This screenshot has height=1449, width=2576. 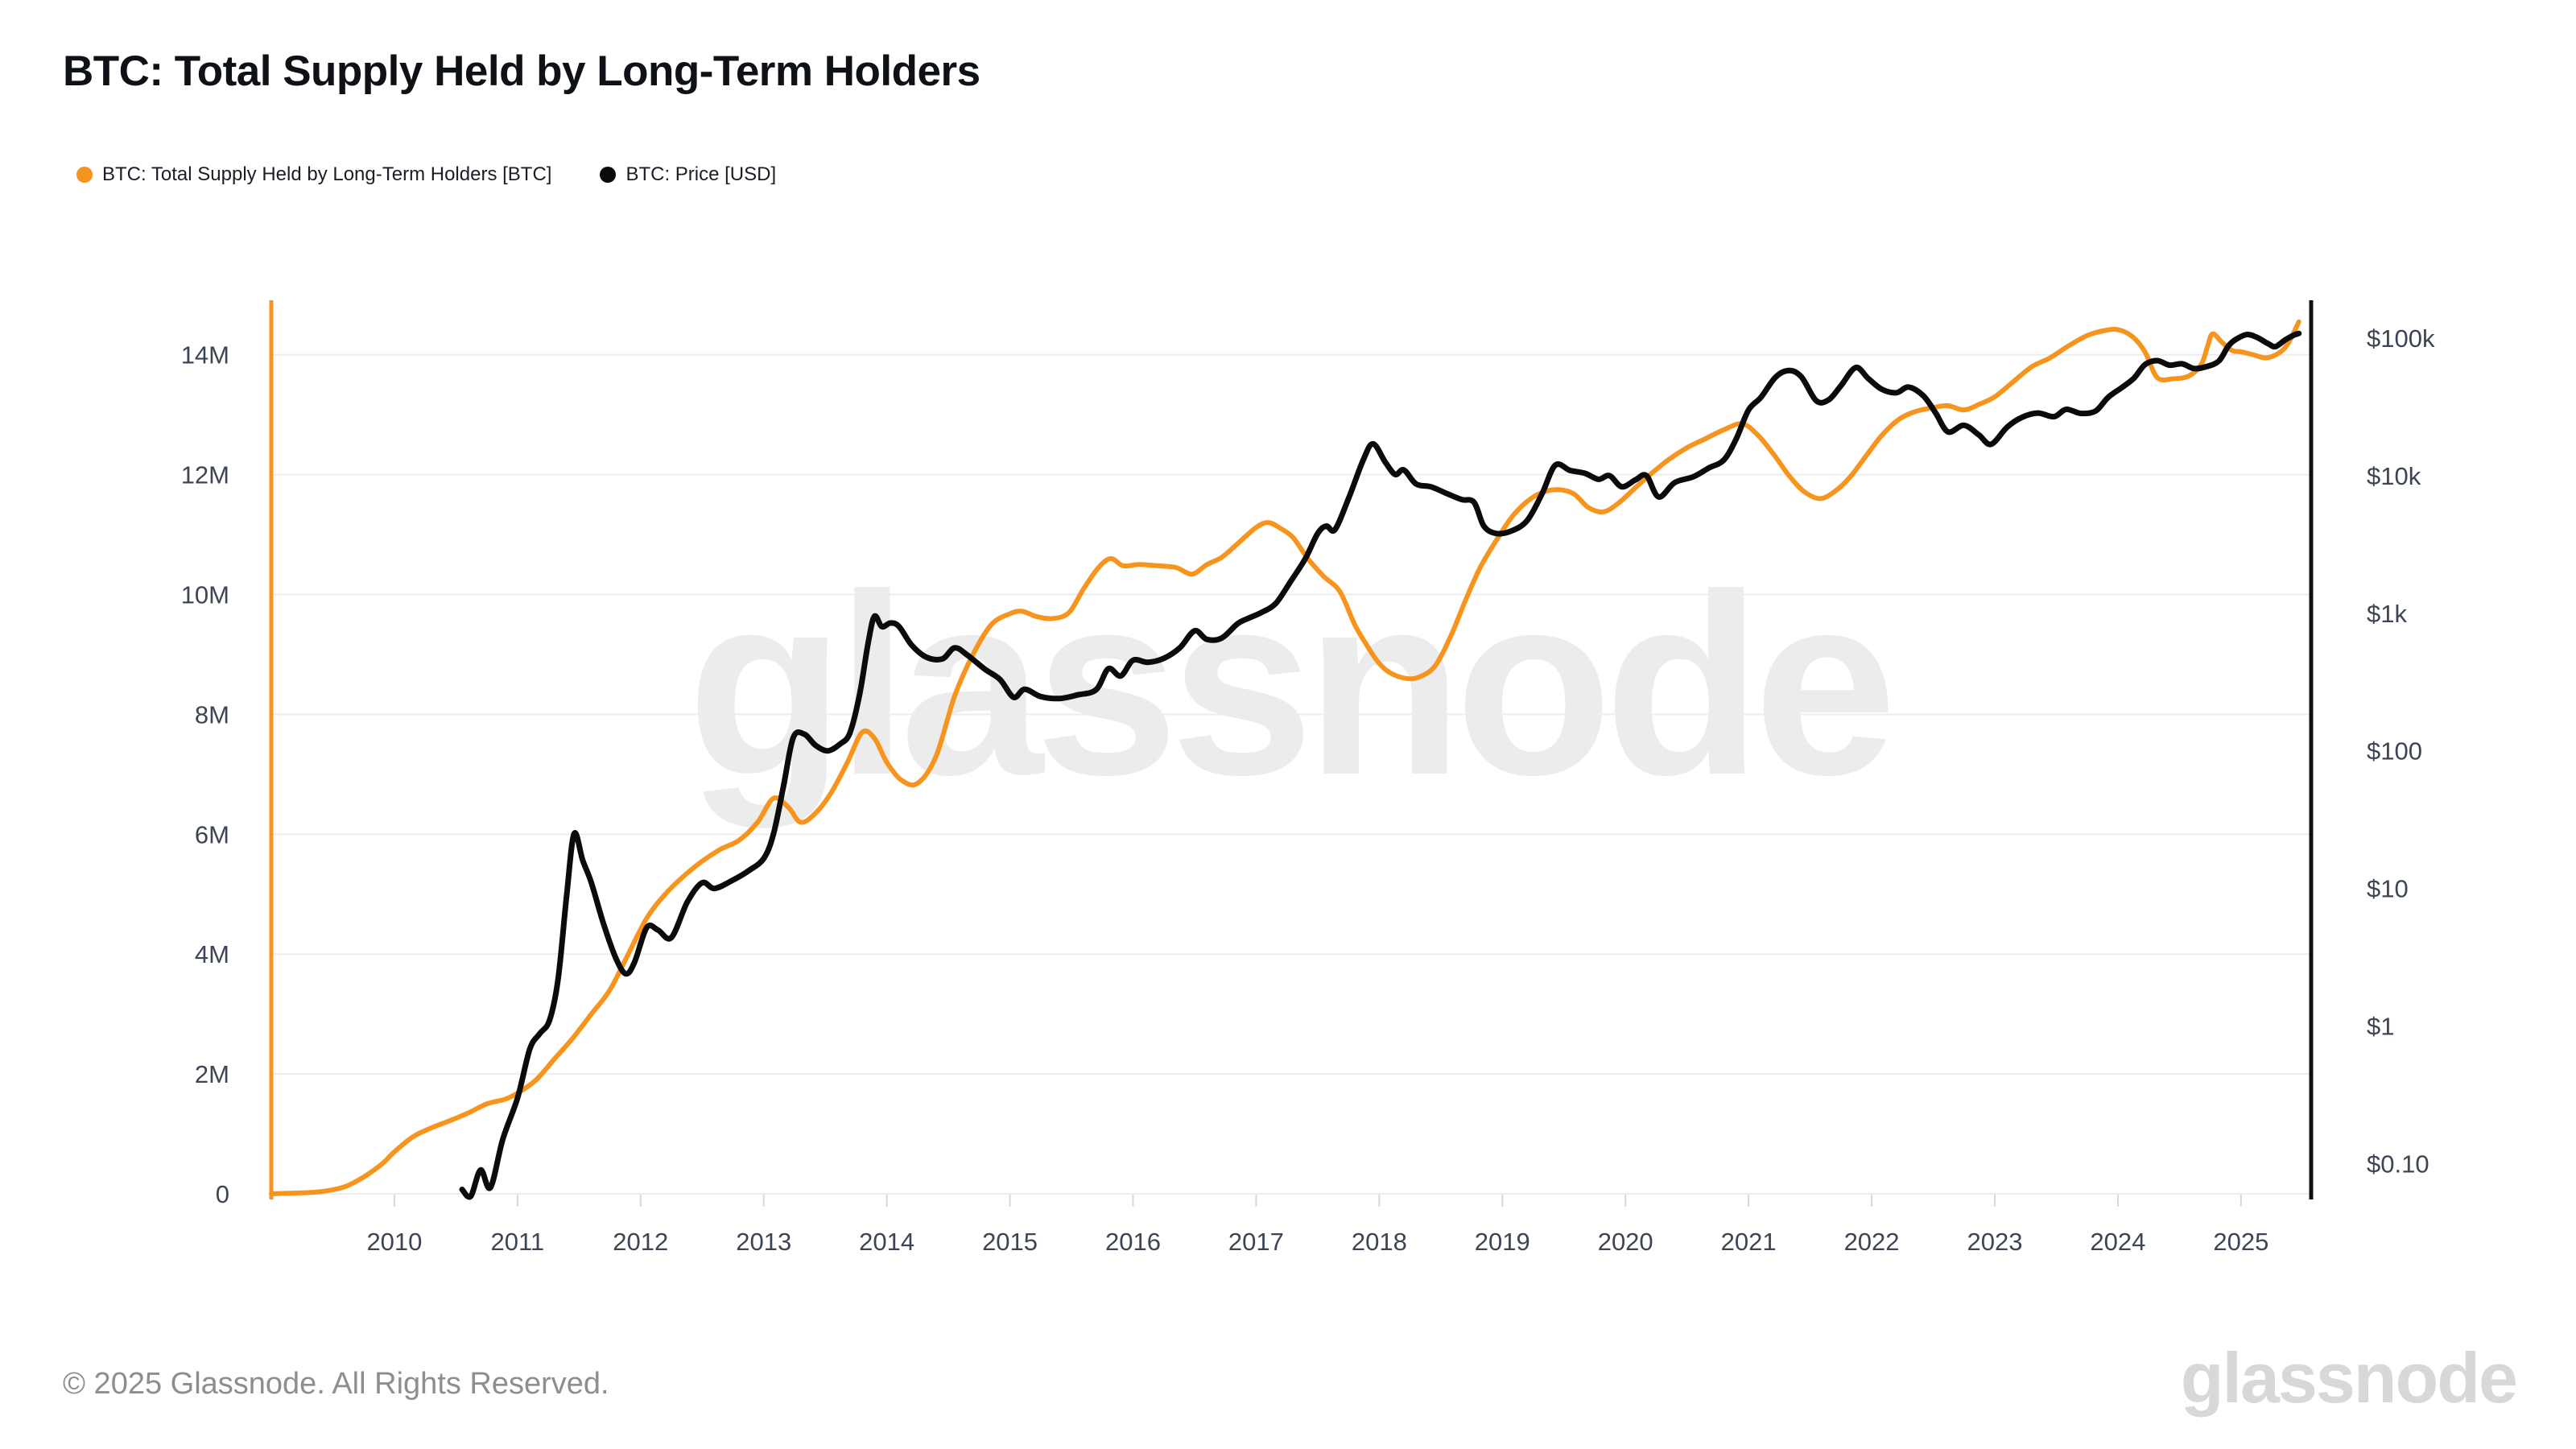 What do you see at coordinates (205, 355) in the screenshot?
I see `y-left-tick-label: 14M` at bounding box center [205, 355].